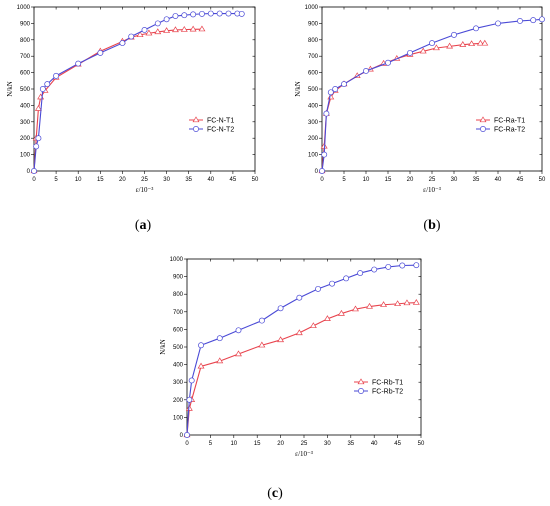 The image size is (550, 506). Describe the element at coordinates (196, 129) in the screenshot. I see `legend-marker-FC-N-T2` at that location.